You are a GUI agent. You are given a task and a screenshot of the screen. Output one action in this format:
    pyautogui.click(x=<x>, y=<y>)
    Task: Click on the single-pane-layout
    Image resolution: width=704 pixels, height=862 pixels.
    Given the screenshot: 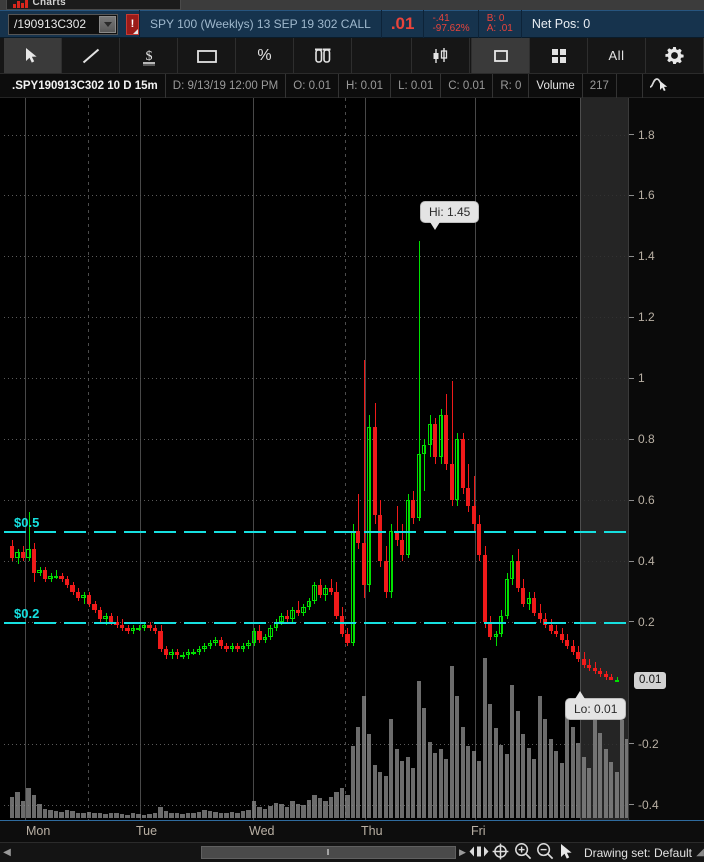 What is the action you would take?
    pyautogui.click(x=501, y=55)
    